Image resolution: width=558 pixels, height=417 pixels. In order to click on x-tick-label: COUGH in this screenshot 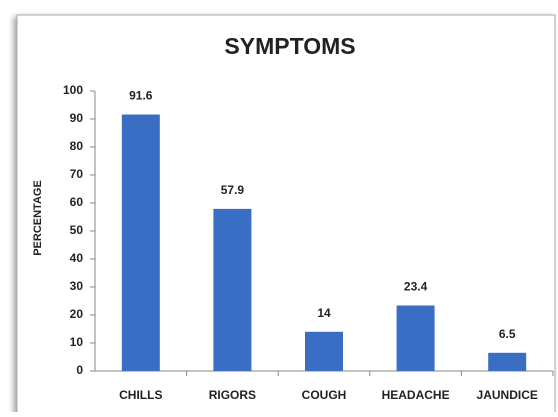, I will do `click(324, 395)`.